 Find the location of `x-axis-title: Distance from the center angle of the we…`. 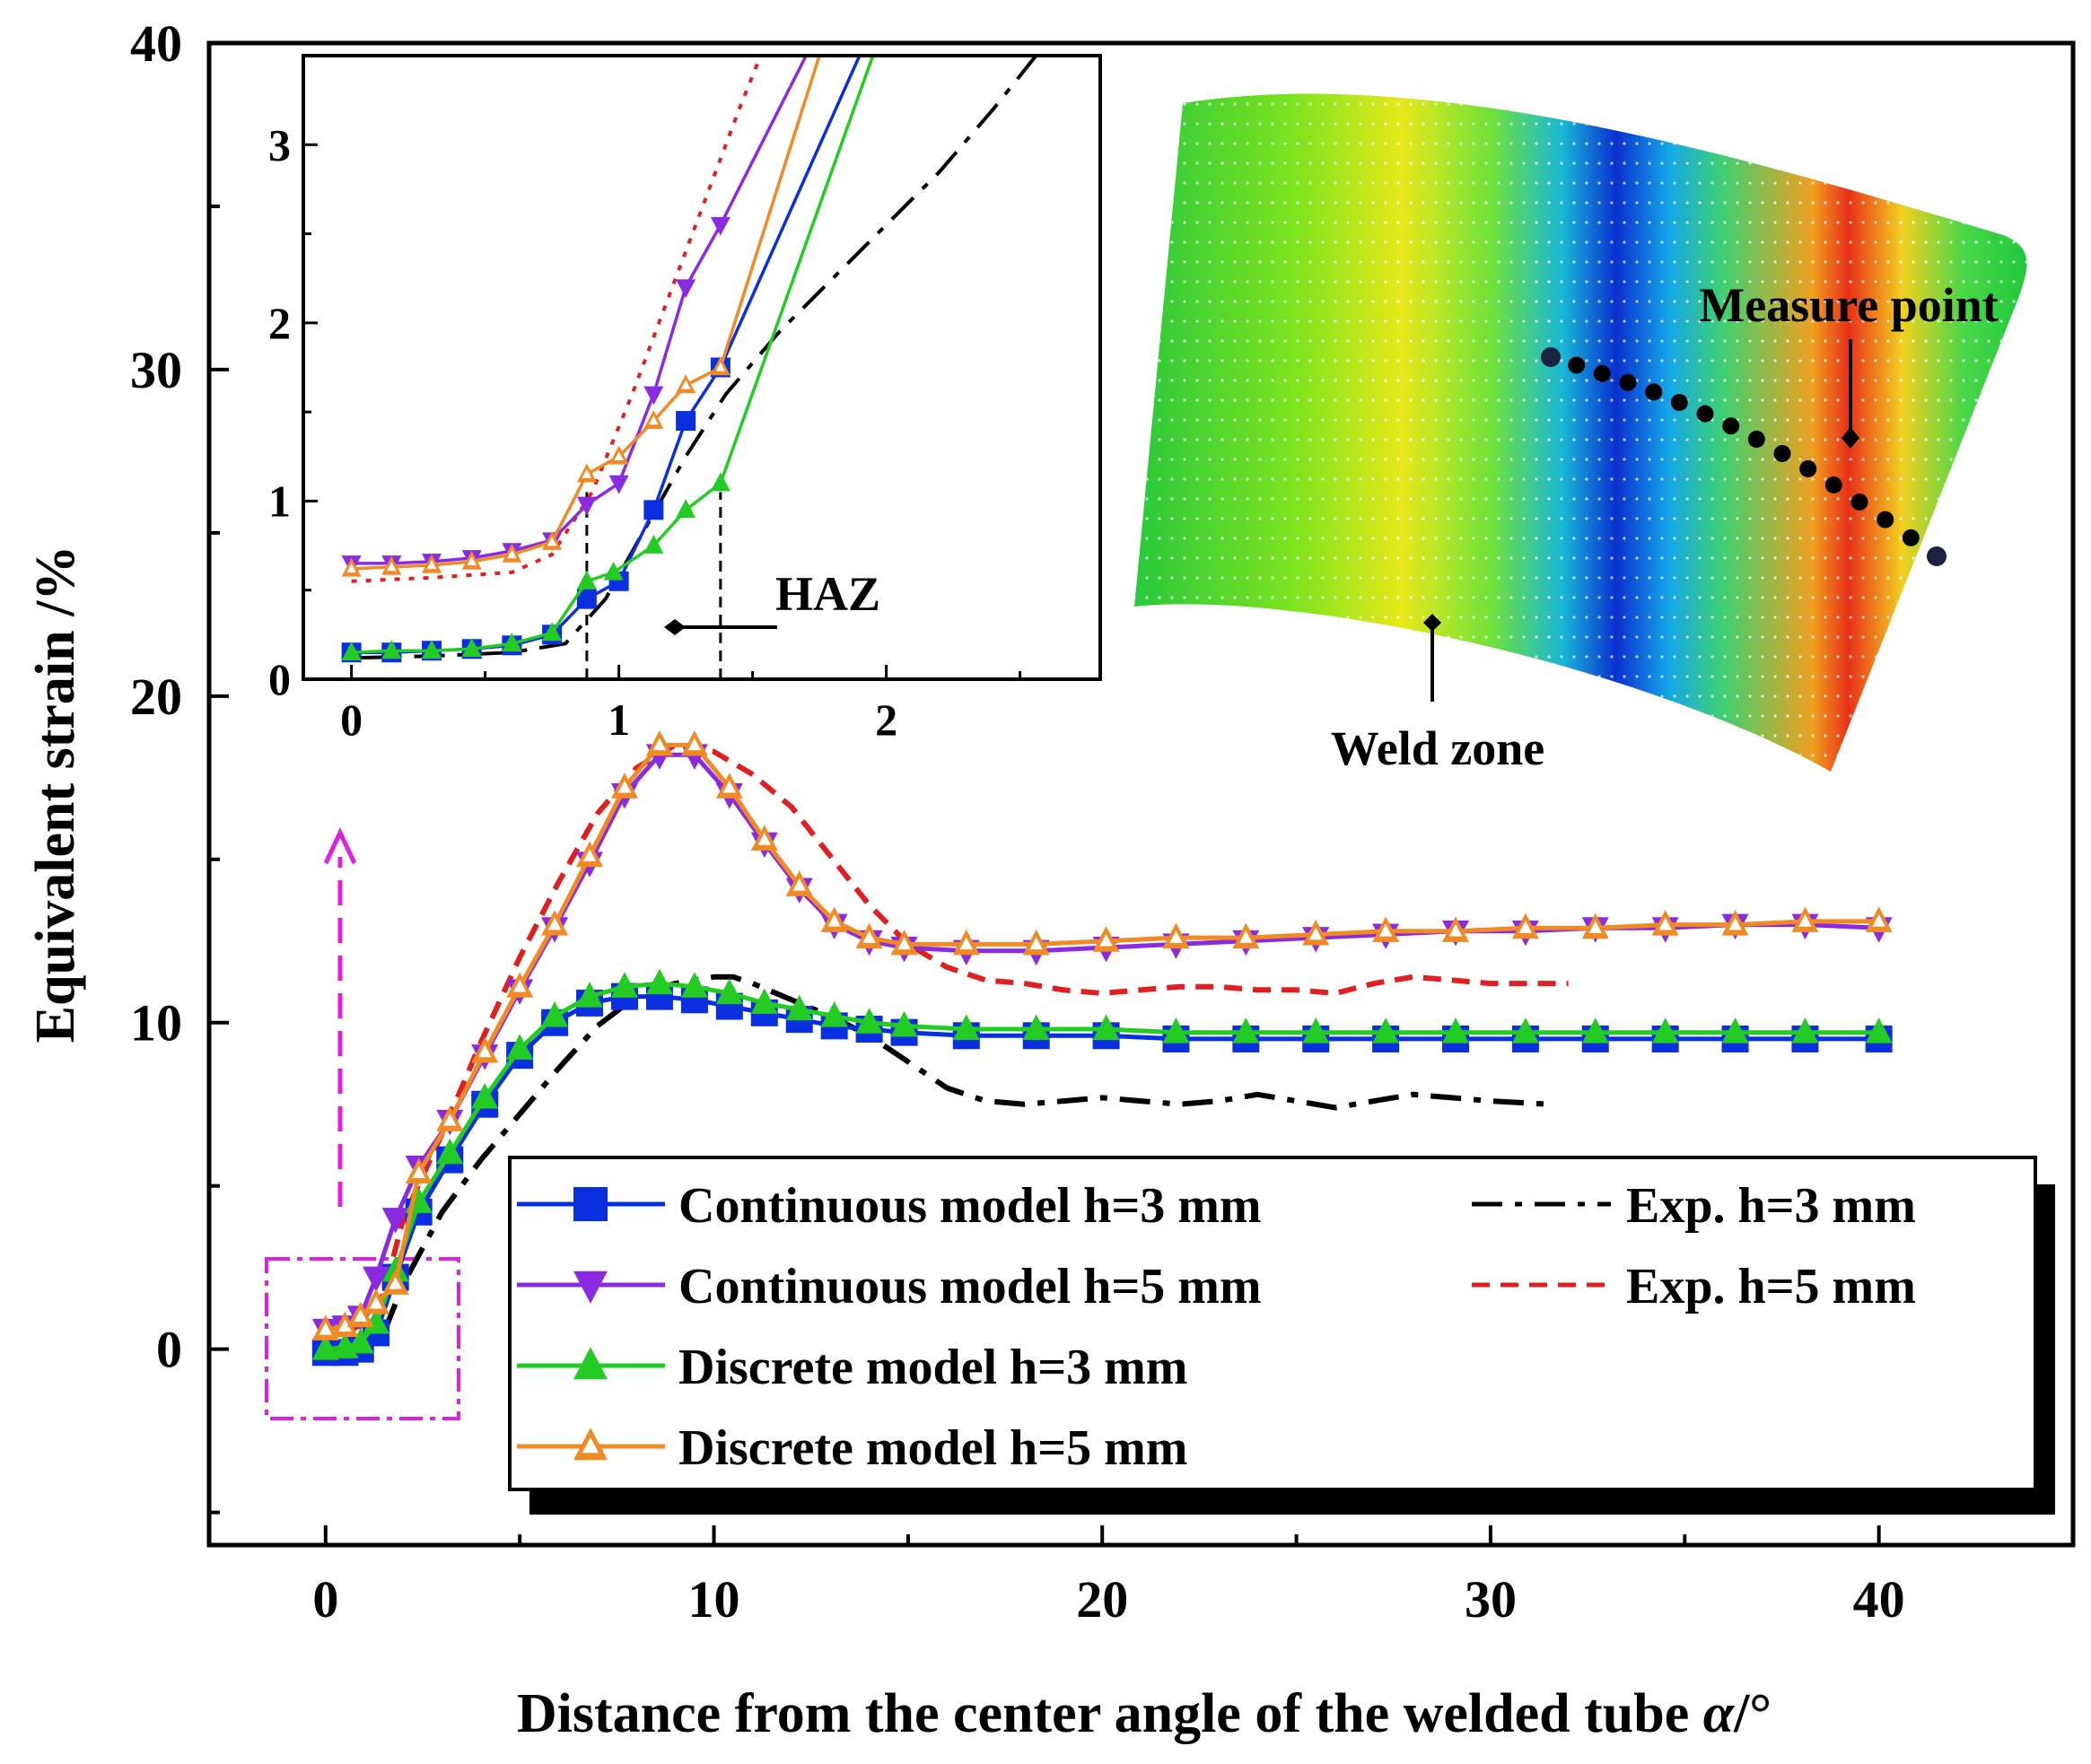

x-axis-title: Distance from the center angle of the we… is located at coordinates (1144, 1713).